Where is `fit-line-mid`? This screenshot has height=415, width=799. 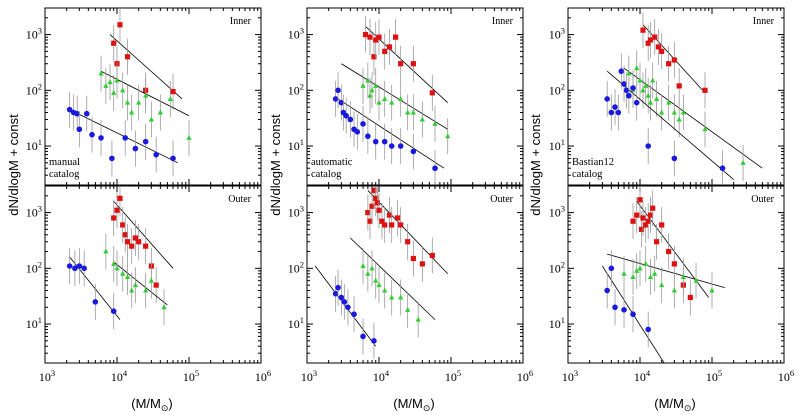
fit-line-mid is located at coordinates (394, 96).